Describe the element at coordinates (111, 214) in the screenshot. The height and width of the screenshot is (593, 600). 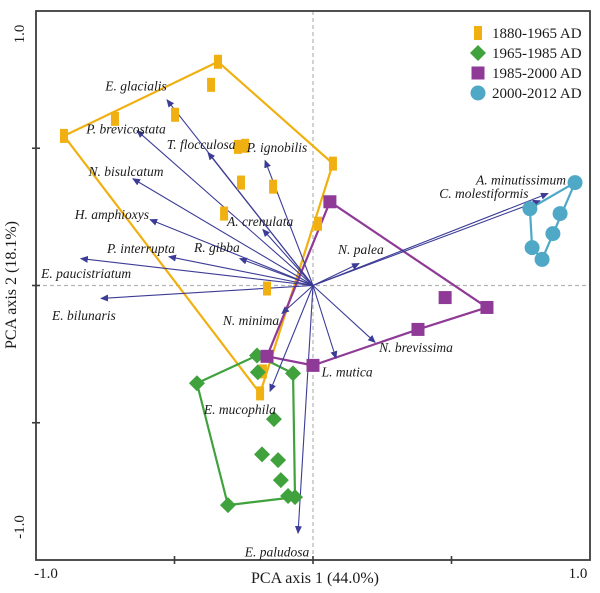
I see `species-label-Hamphioxys: H. amphioxys` at that location.